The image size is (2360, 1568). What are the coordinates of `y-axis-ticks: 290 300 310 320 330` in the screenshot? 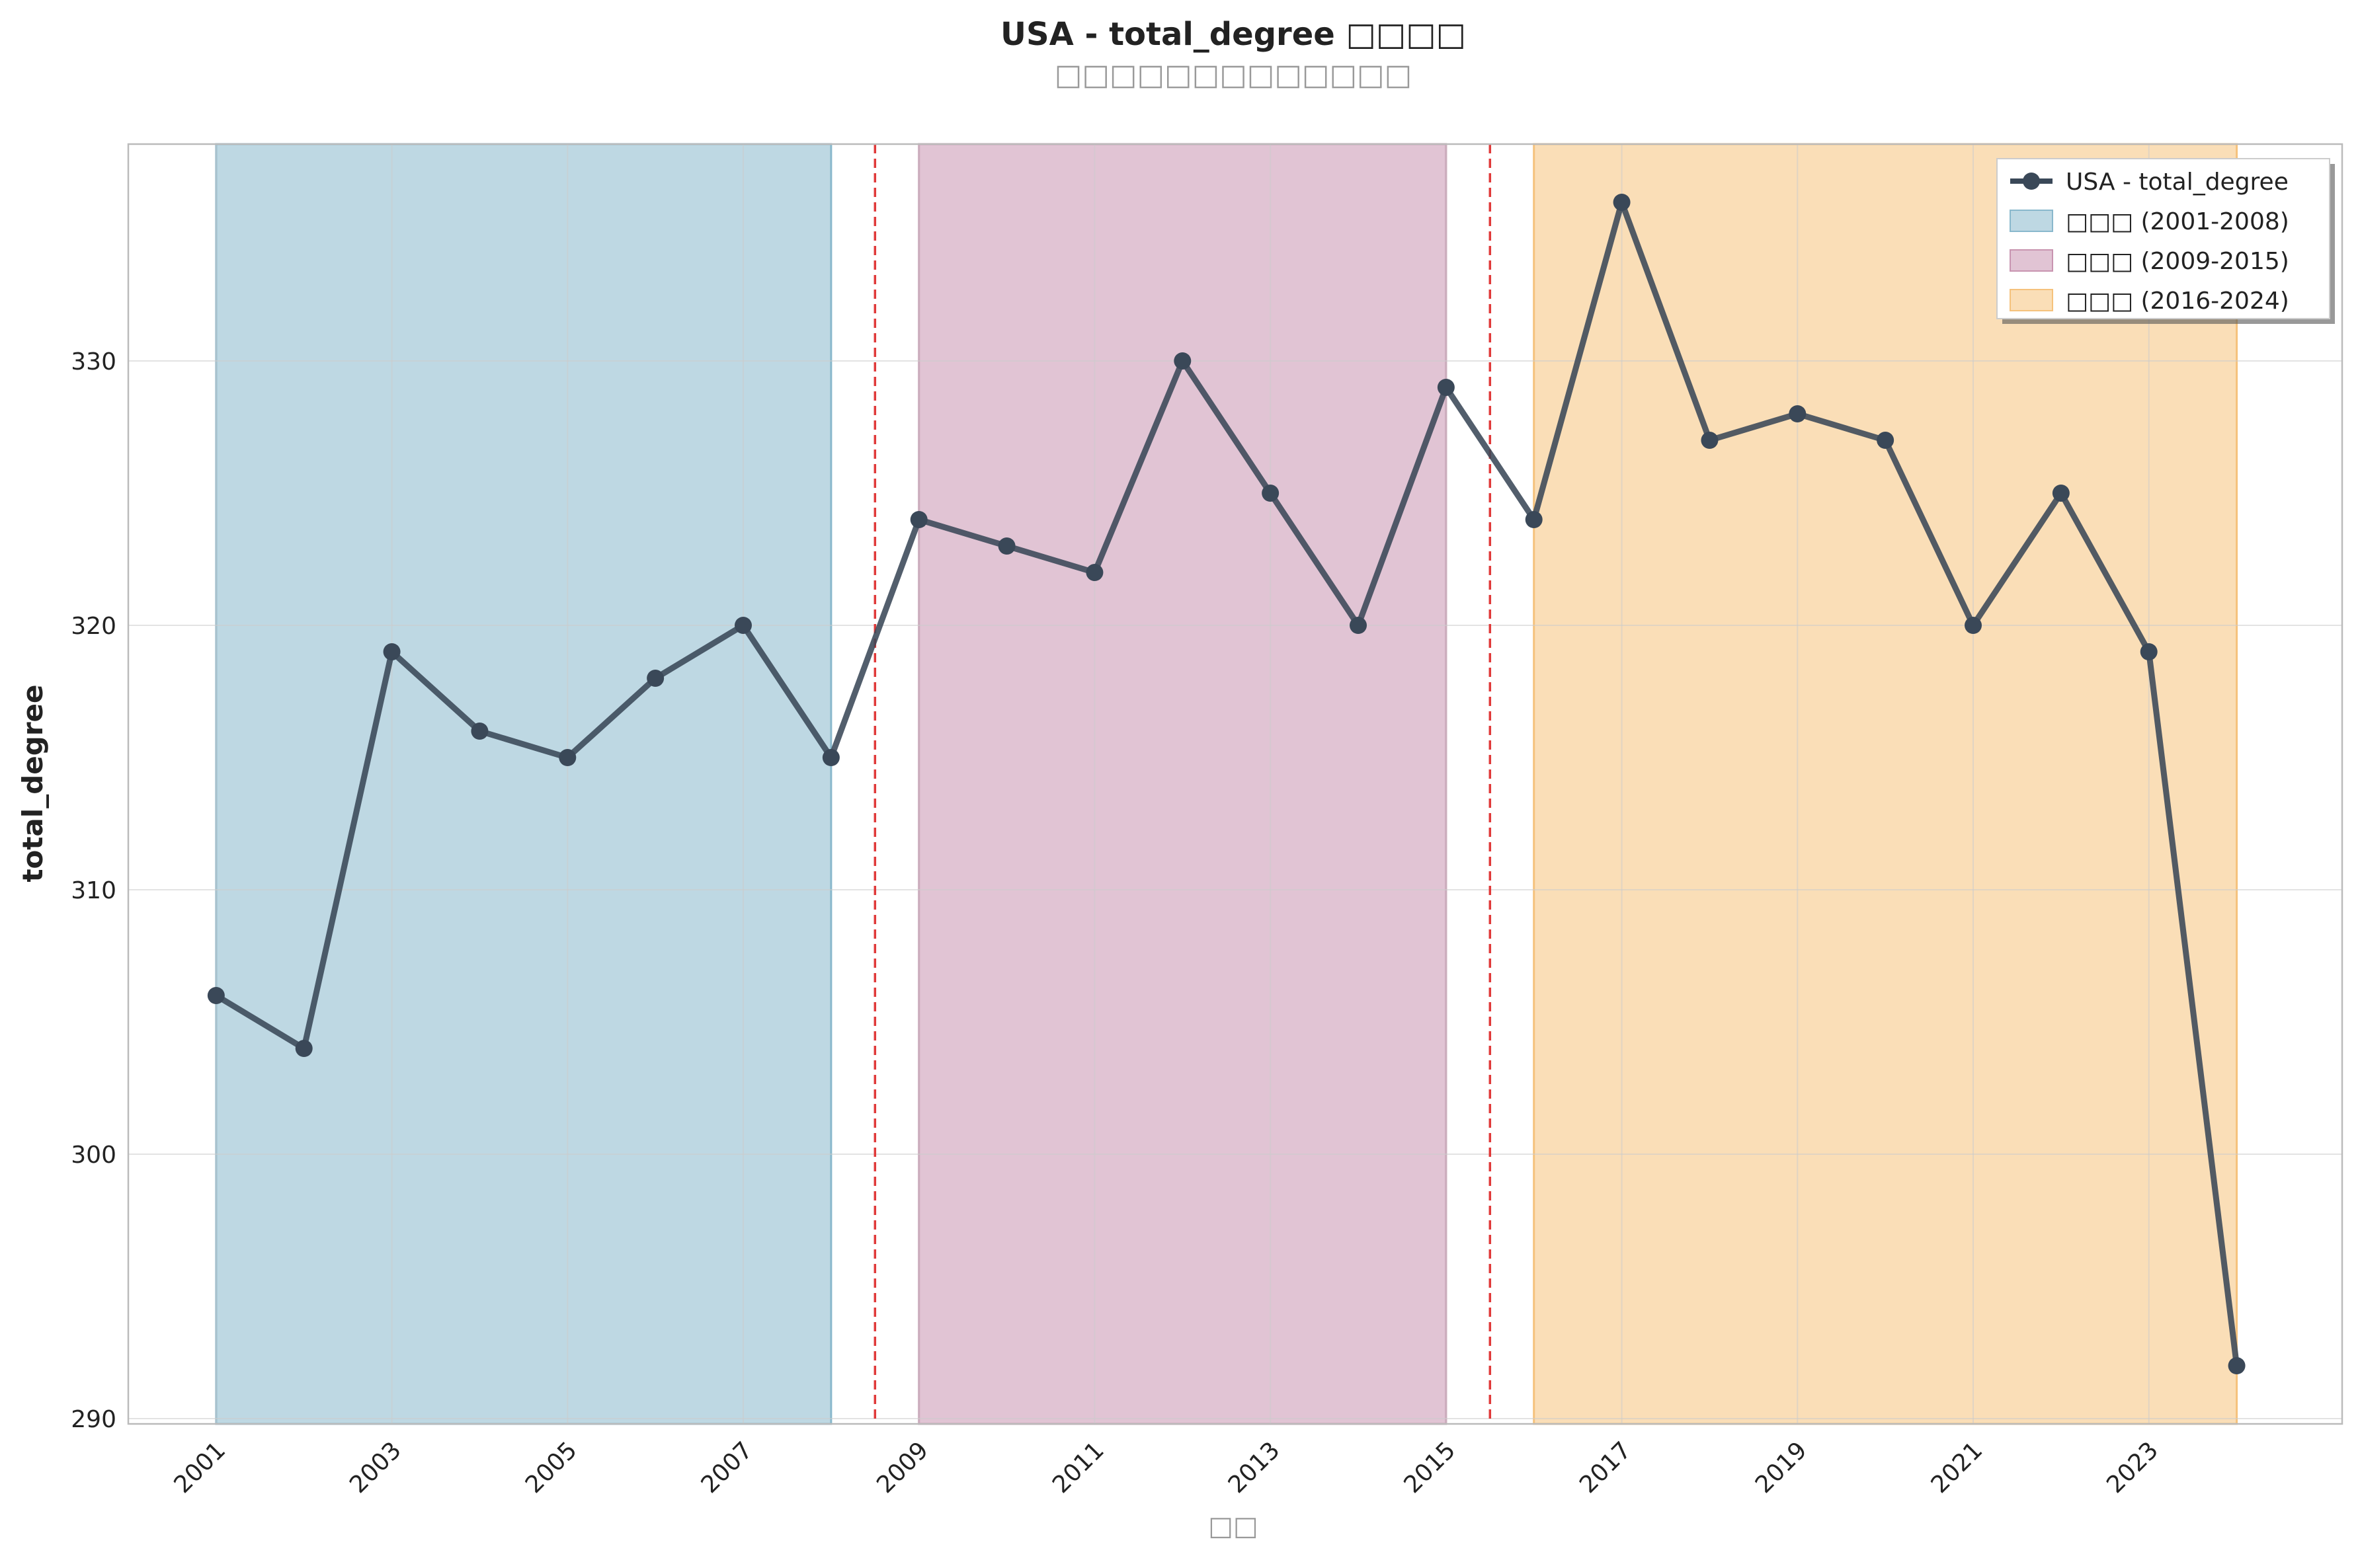 It's located at (93, 890).